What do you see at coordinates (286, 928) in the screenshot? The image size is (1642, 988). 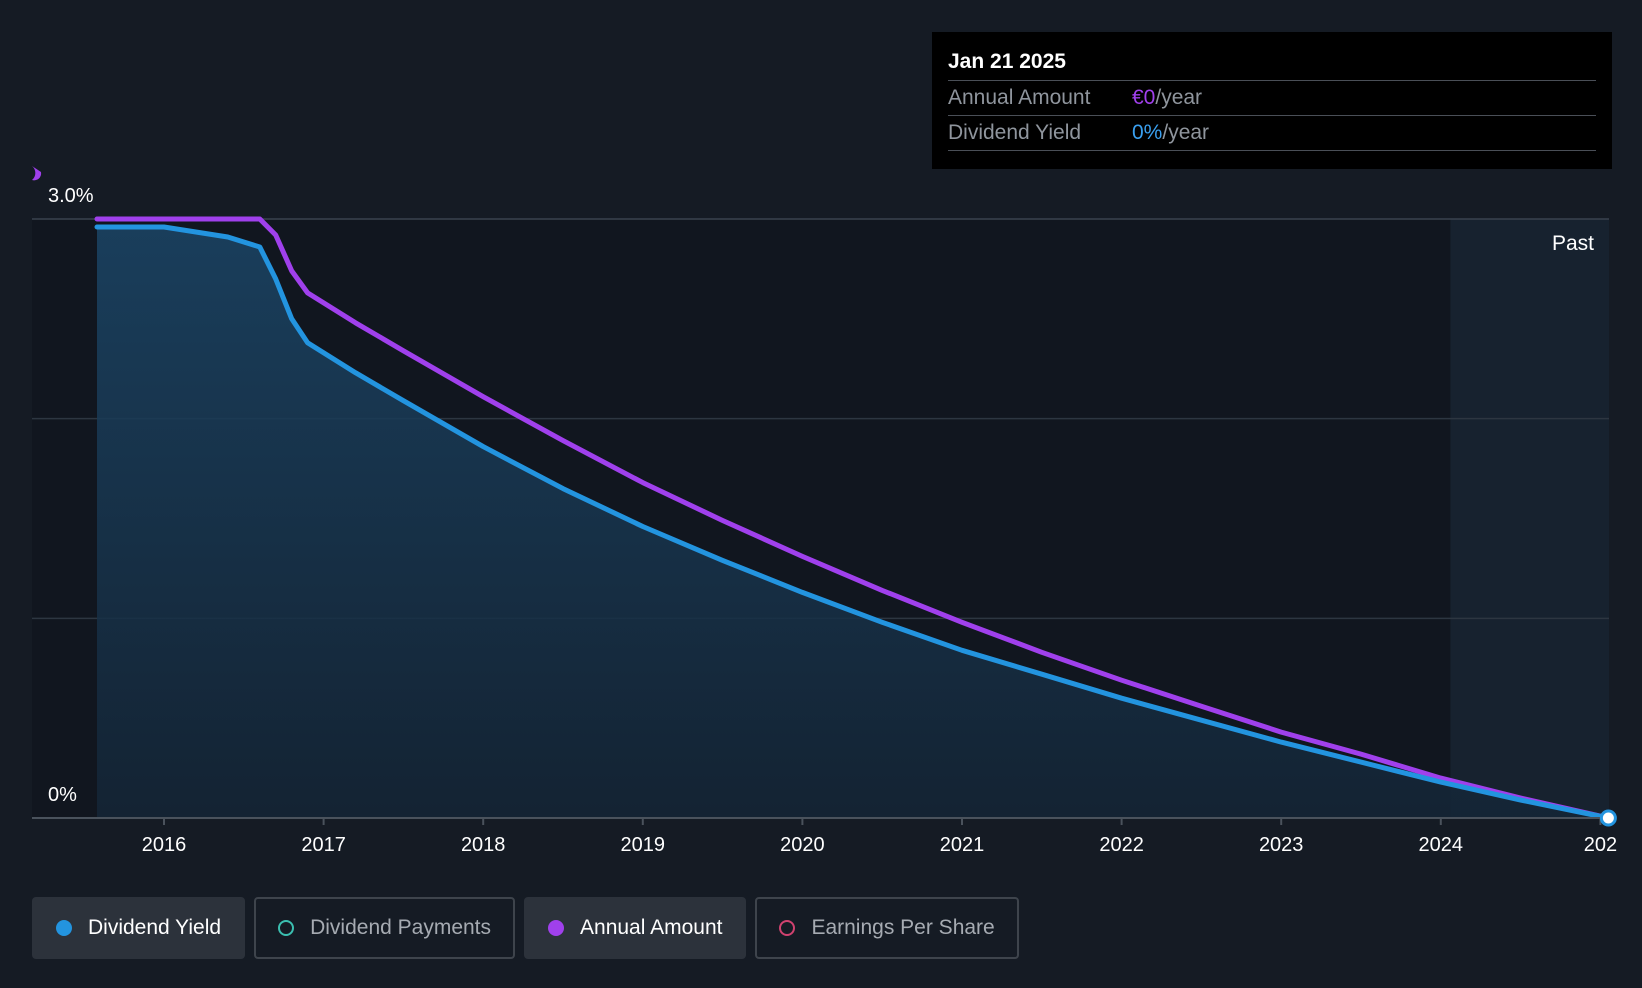 I see `dividend-payments-ring-icon` at bounding box center [286, 928].